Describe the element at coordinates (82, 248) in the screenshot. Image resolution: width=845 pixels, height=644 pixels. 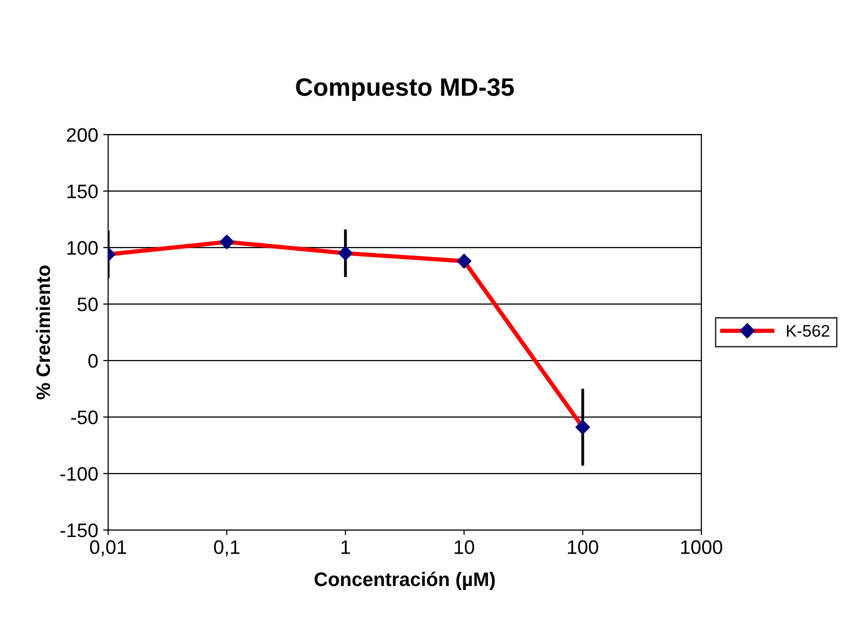
I see `y-tick-label: 100` at that location.